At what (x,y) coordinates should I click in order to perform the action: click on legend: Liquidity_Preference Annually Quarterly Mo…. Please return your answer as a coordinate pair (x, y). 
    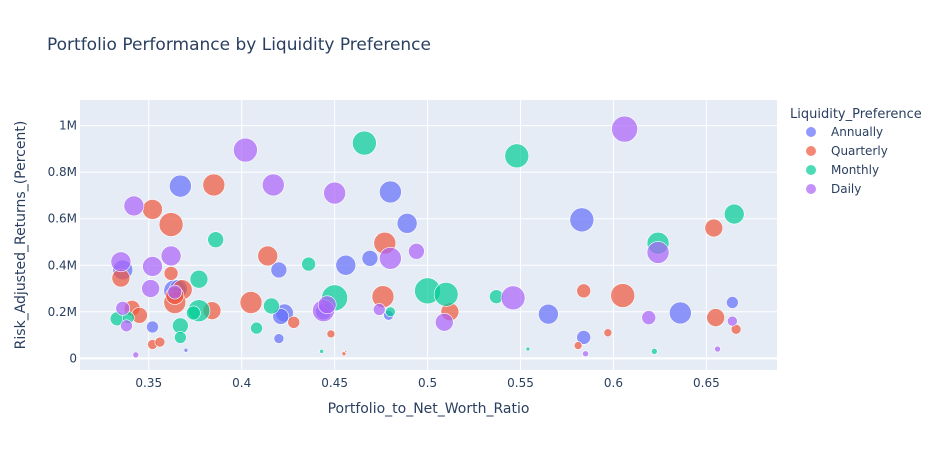
    Looking at the image, I should click on (856, 151).